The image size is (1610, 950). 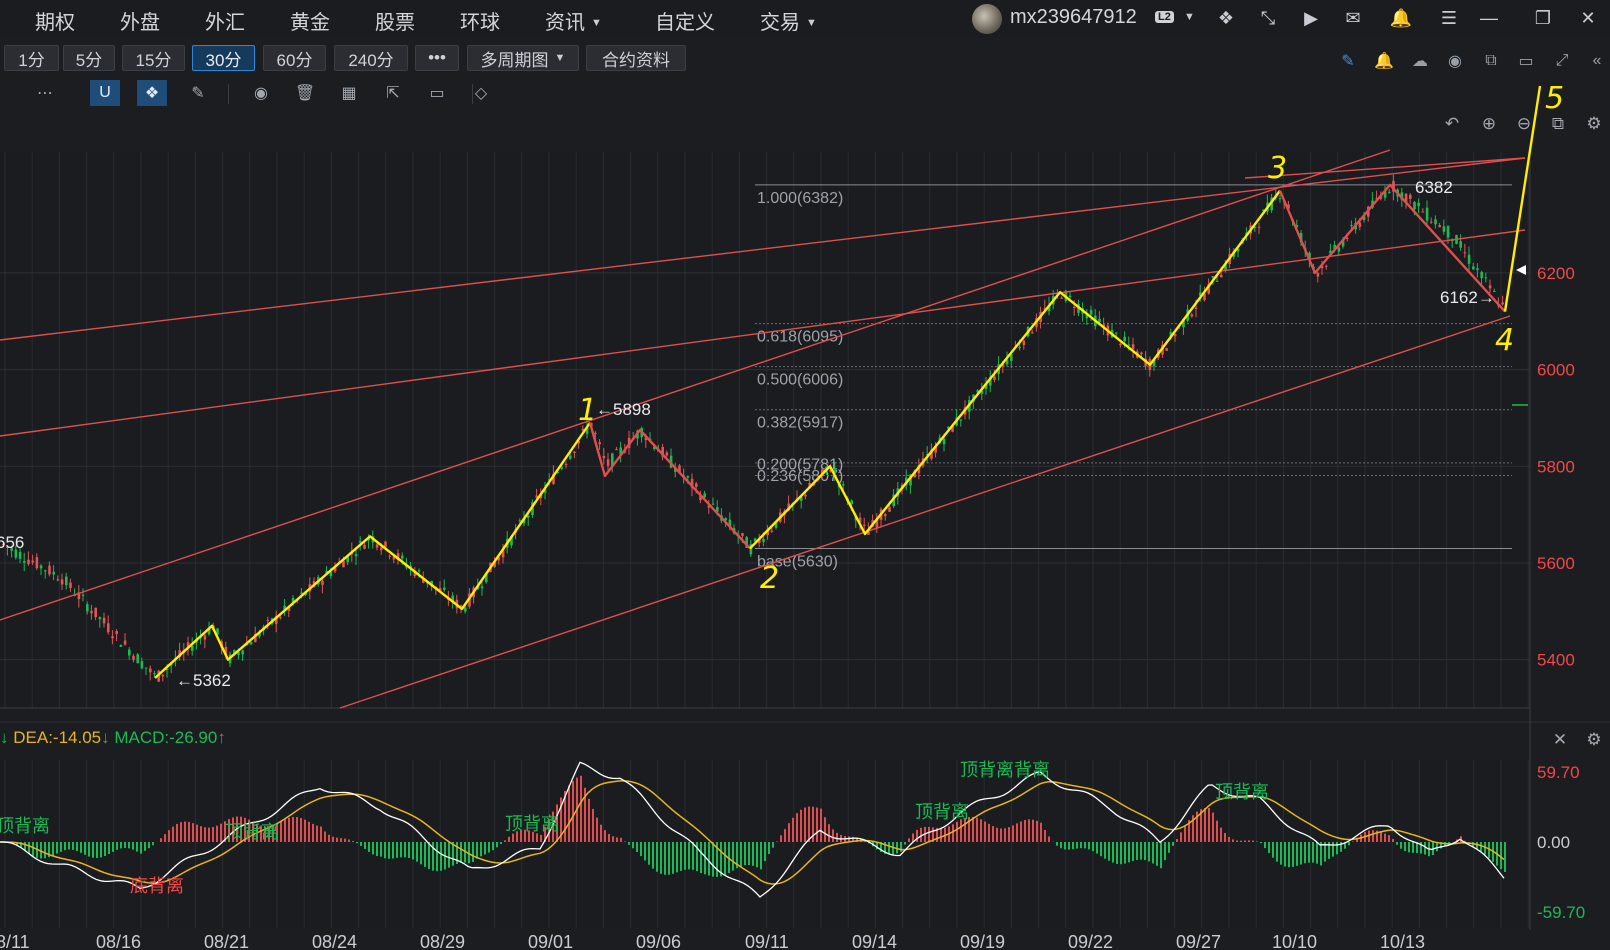 What do you see at coordinates (1526, 61) in the screenshot?
I see `monitor-icon: ▭` at bounding box center [1526, 61].